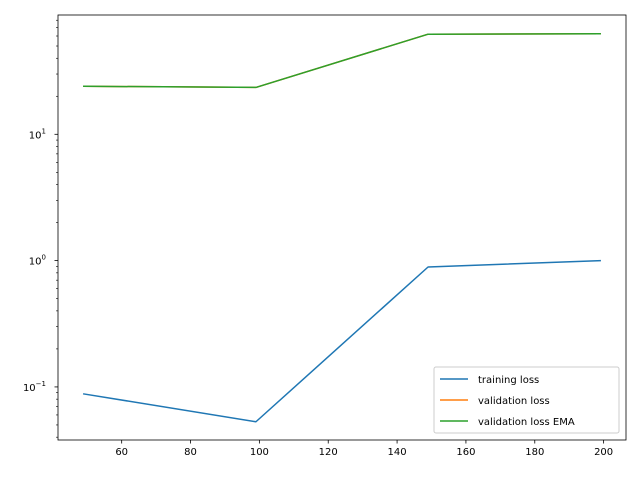 Image resolution: width=640 pixels, height=480 pixels. What do you see at coordinates (342, 61) in the screenshot?
I see `series-line-validation-loss-ema` at bounding box center [342, 61].